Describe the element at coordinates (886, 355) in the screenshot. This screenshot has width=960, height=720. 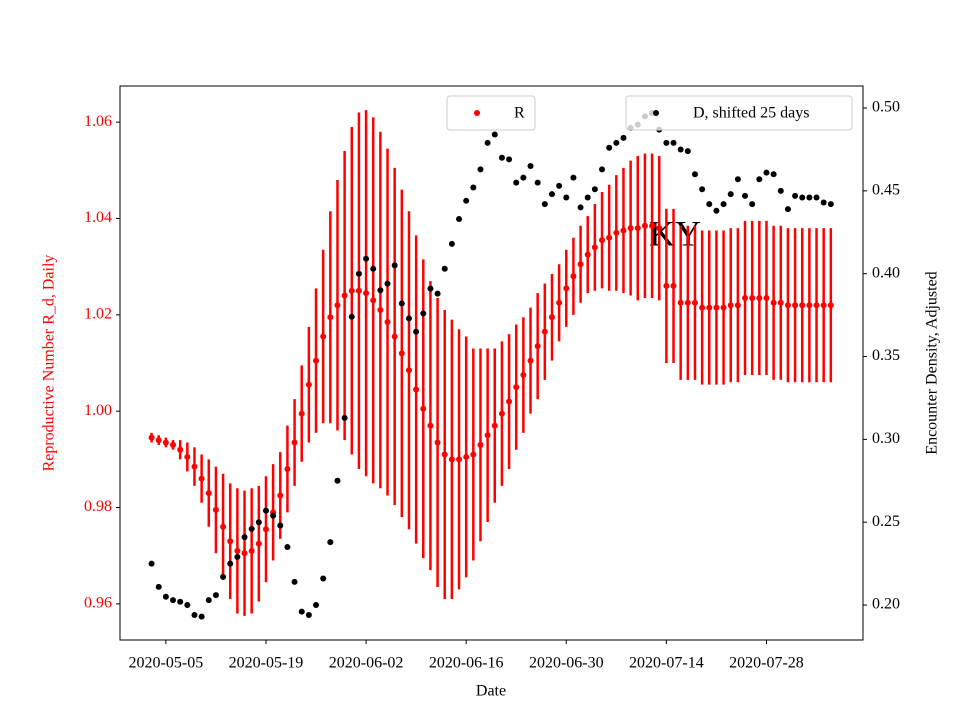
I see `y2-tick-label: 0.35` at that location.